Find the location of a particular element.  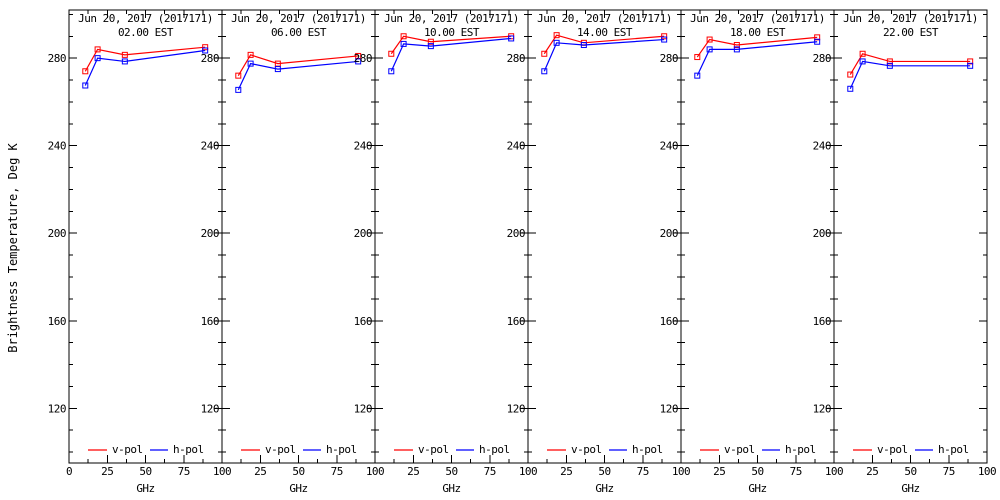

panel-subtitle: 14.00 EST is located at coordinates (605, 32).